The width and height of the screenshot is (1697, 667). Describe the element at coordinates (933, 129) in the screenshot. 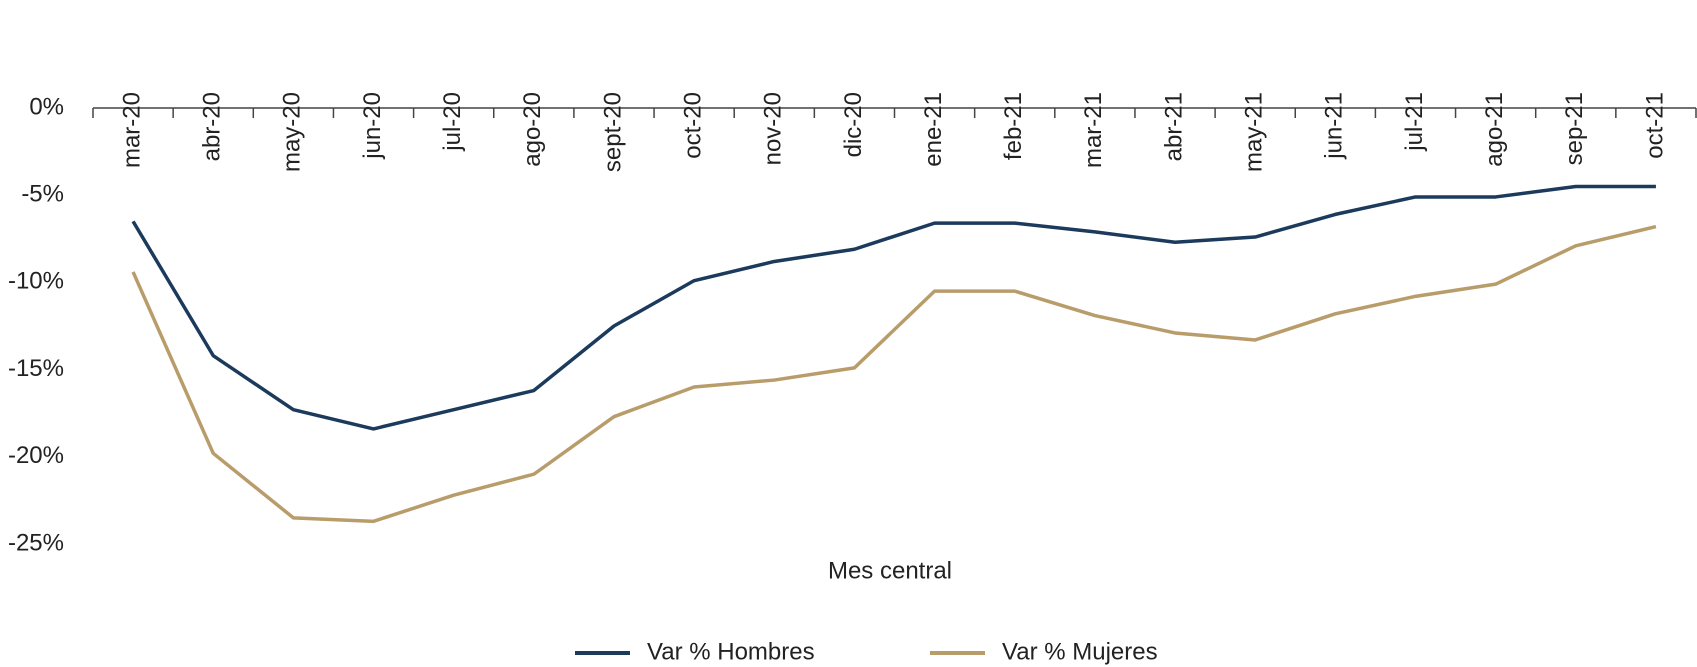

I see `x-tick-label: ene-21` at that location.